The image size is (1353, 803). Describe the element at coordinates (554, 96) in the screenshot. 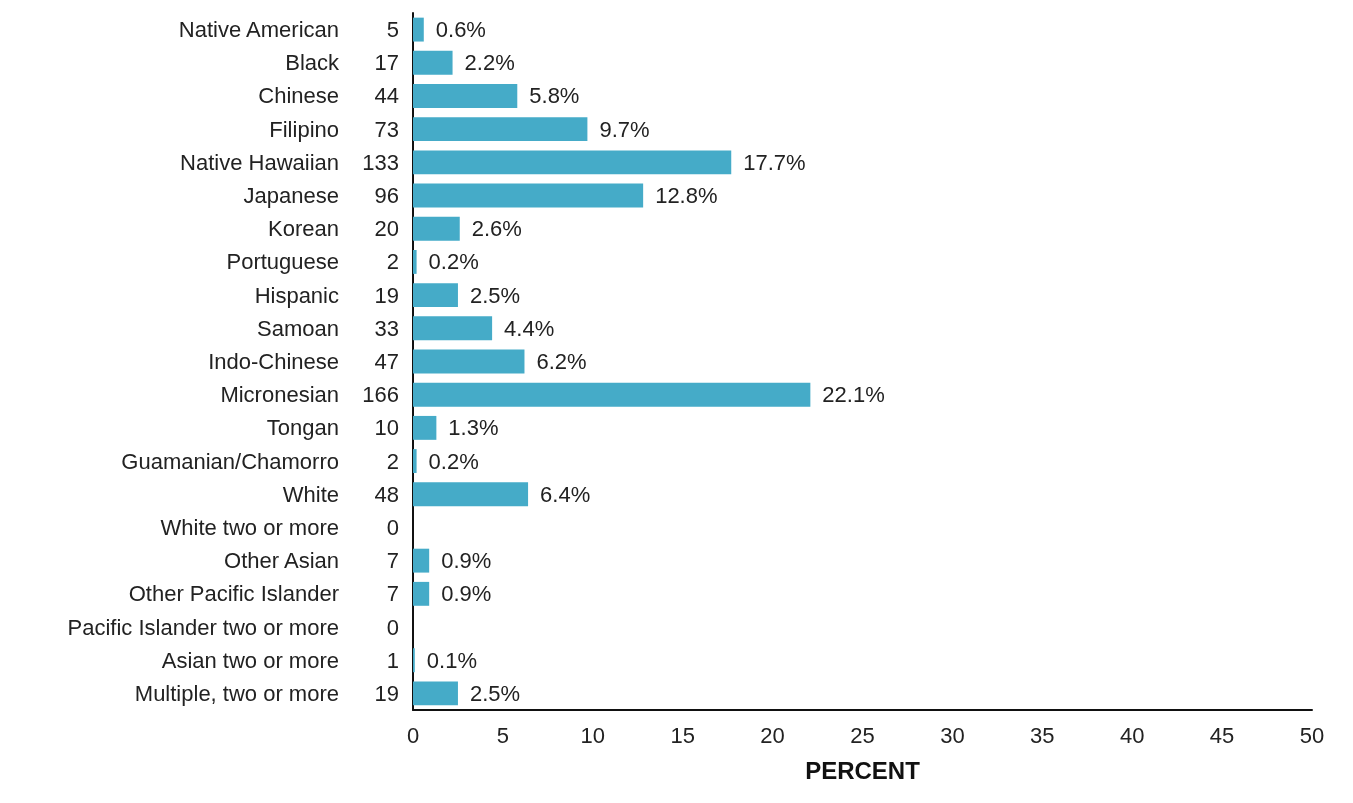

I see `data-label: 5.8%` at that location.